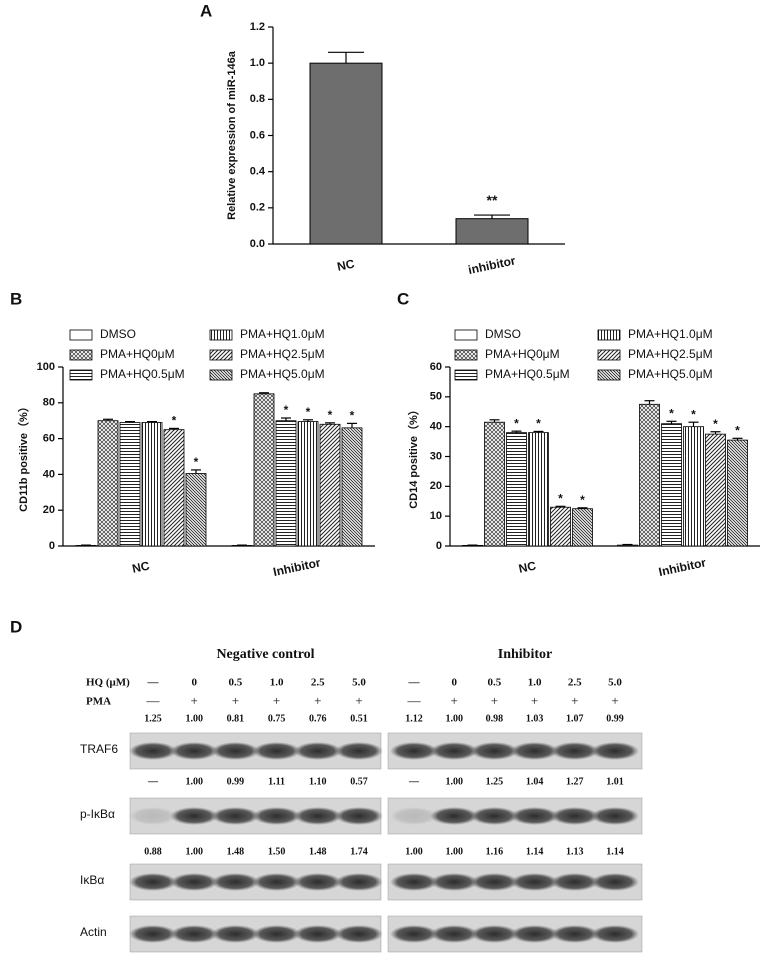 This screenshot has width=770, height=961. What do you see at coordinates (141, 566) in the screenshot?
I see `x-tick-label: NC` at bounding box center [141, 566].